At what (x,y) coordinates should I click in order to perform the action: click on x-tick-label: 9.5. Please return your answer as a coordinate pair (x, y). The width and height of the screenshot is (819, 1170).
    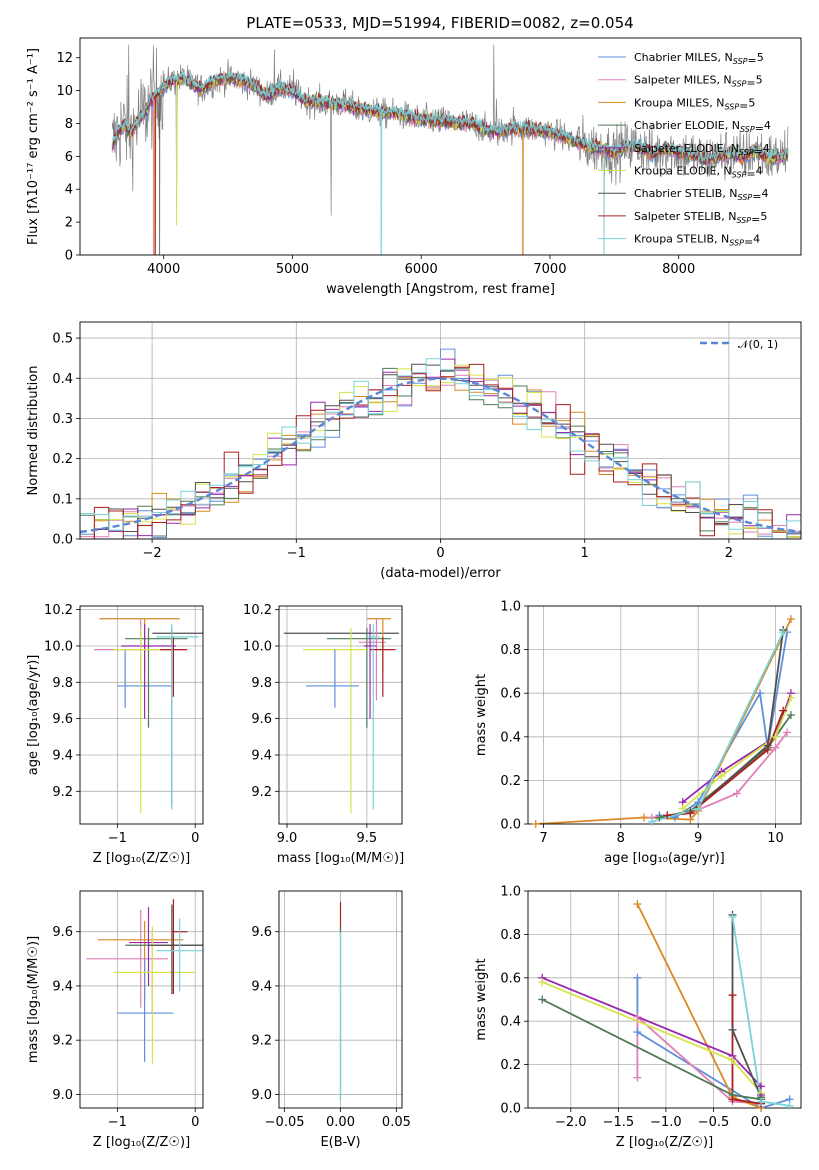
    Looking at the image, I should click on (367, 838).